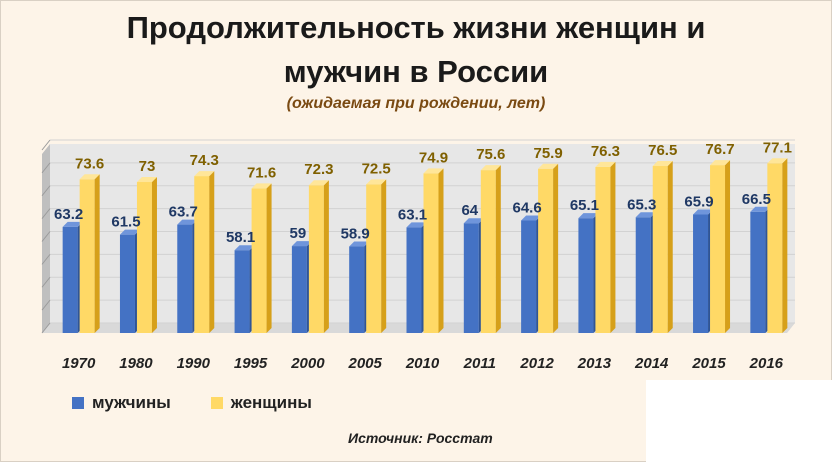  What do you see at coordinates (490, 168) in the screenshot?
I see `bar-women-2011-top` at bounding box center [490, 168].